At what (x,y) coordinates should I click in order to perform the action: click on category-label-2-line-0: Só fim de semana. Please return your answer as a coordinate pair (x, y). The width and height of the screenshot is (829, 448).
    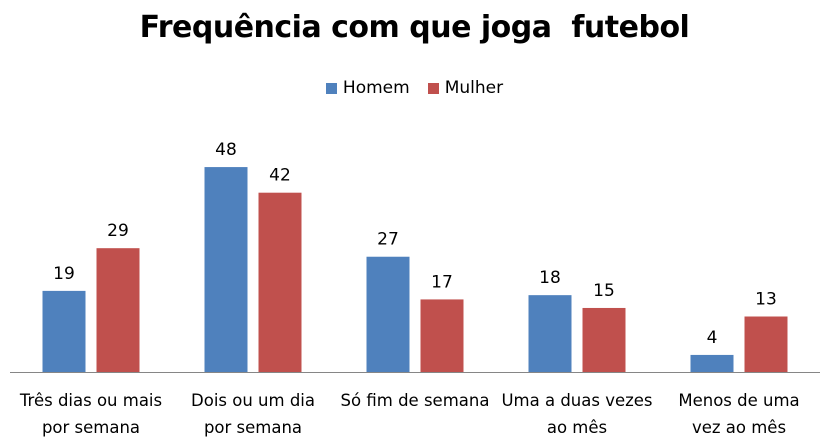
    Looking at the image, I should click on (415, 400).